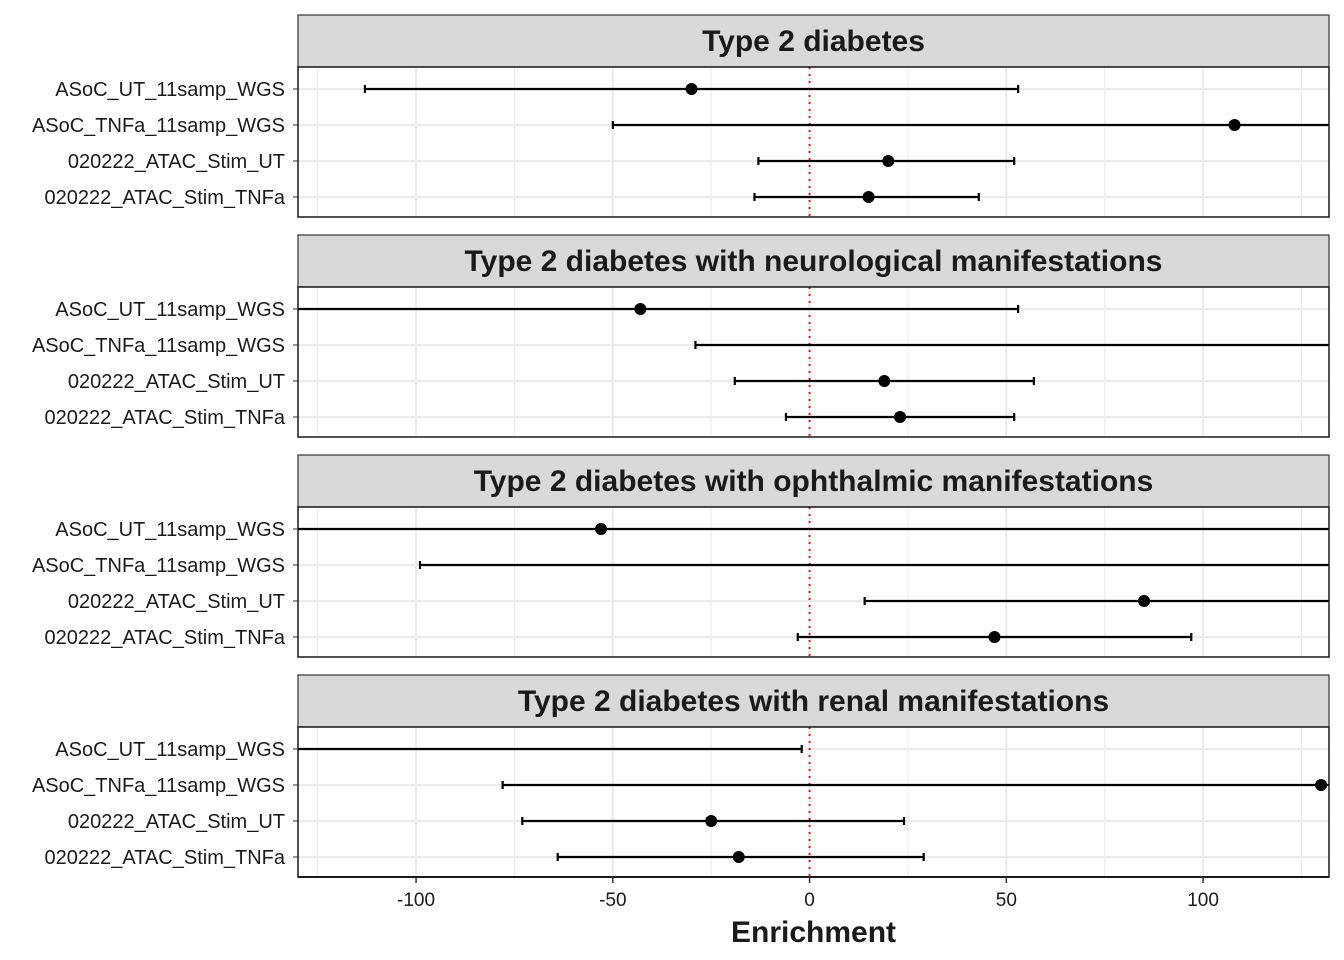 The height and width of the screenshot is (960, 1344). I want to click on x-axis: -100 -50 0 50 100, so click(813, 893).